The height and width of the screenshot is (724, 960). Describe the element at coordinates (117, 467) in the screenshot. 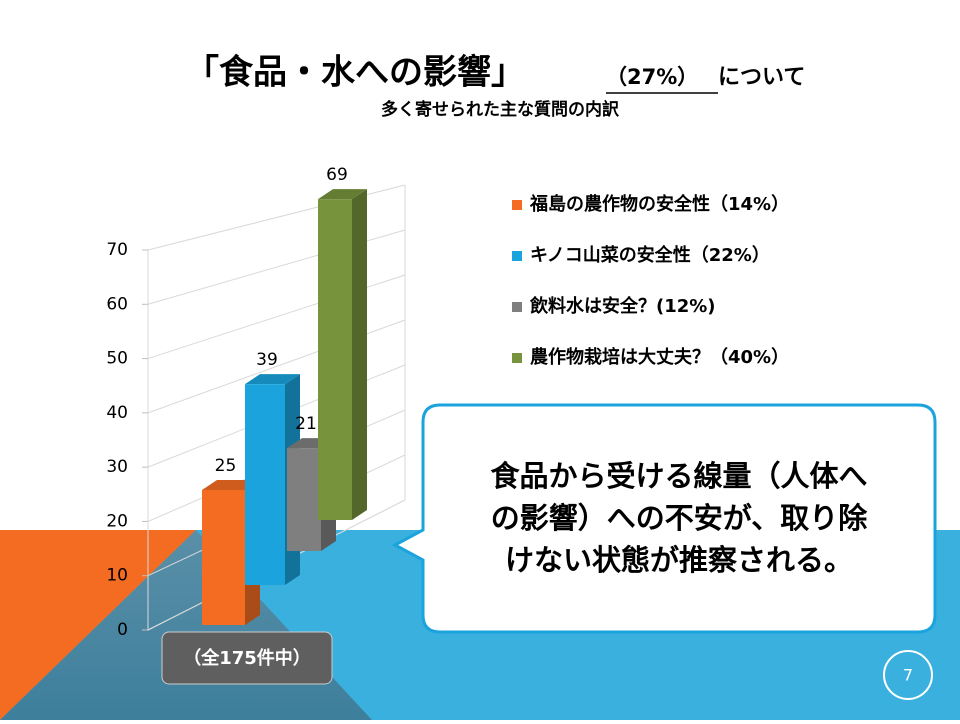

I see `y-tick-label: 30` at that location.